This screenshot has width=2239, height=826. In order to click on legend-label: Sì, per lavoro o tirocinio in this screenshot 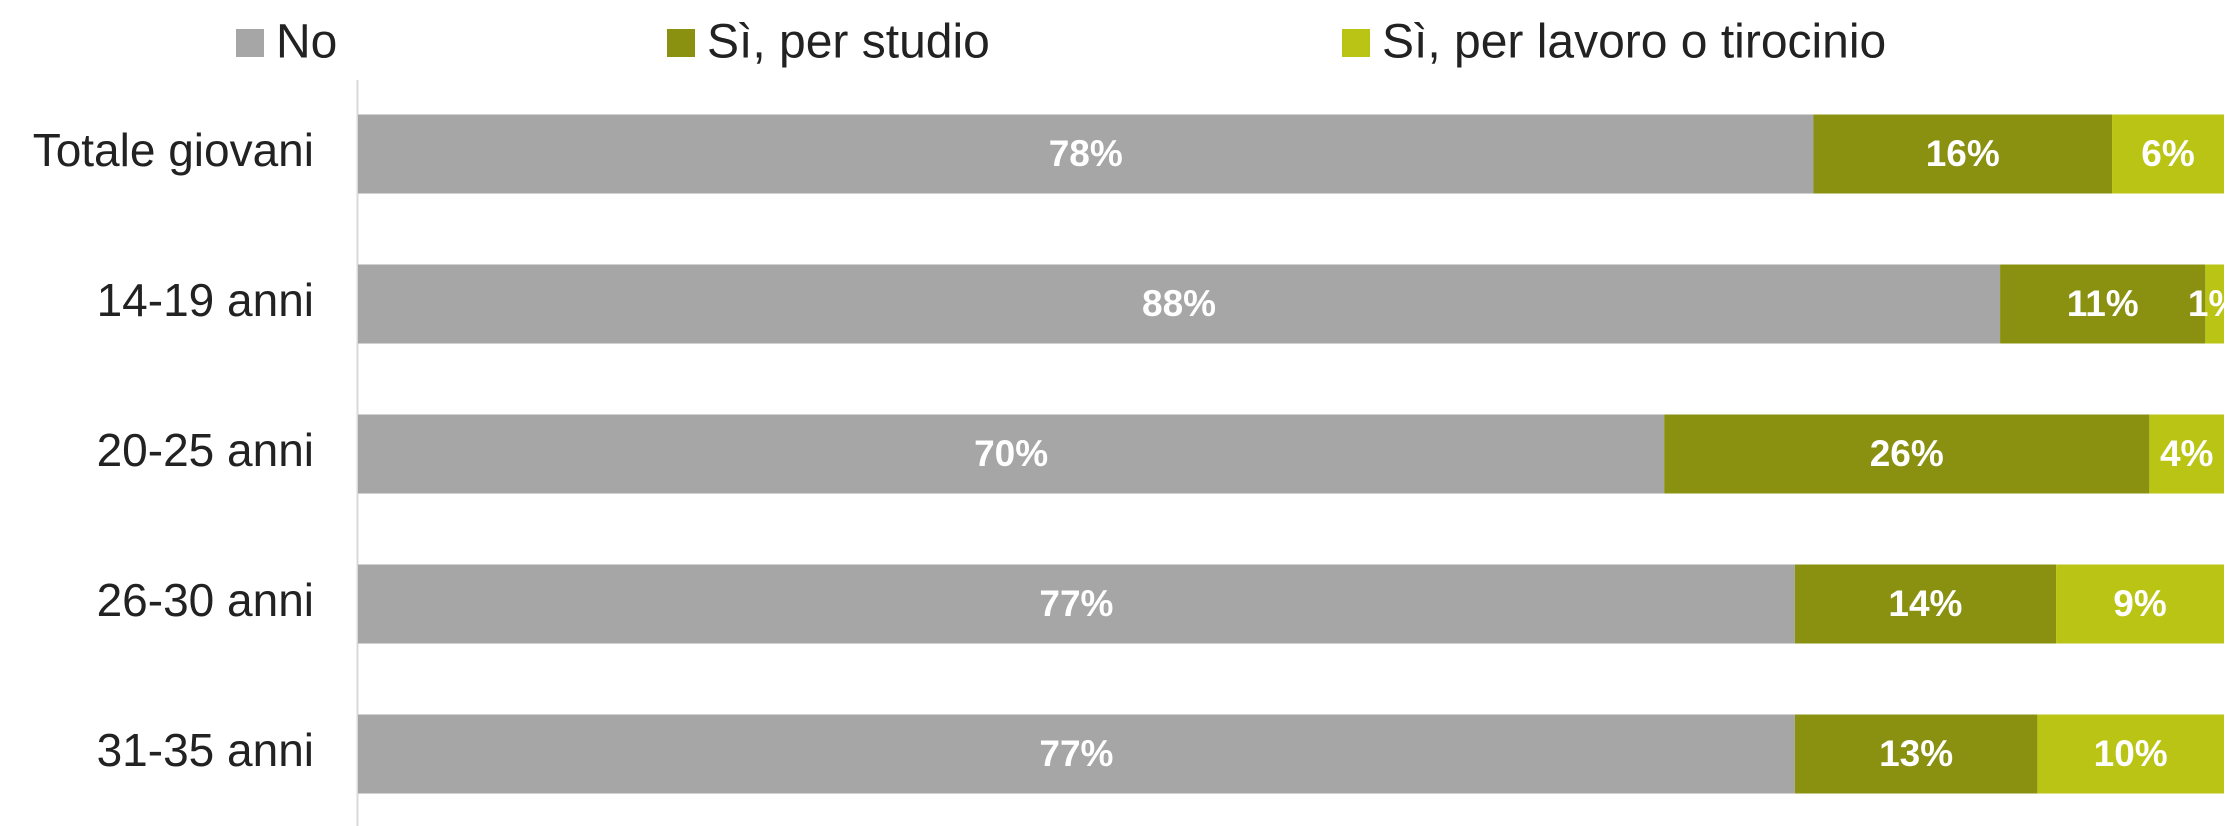, I will do `click(1634, 42)`.